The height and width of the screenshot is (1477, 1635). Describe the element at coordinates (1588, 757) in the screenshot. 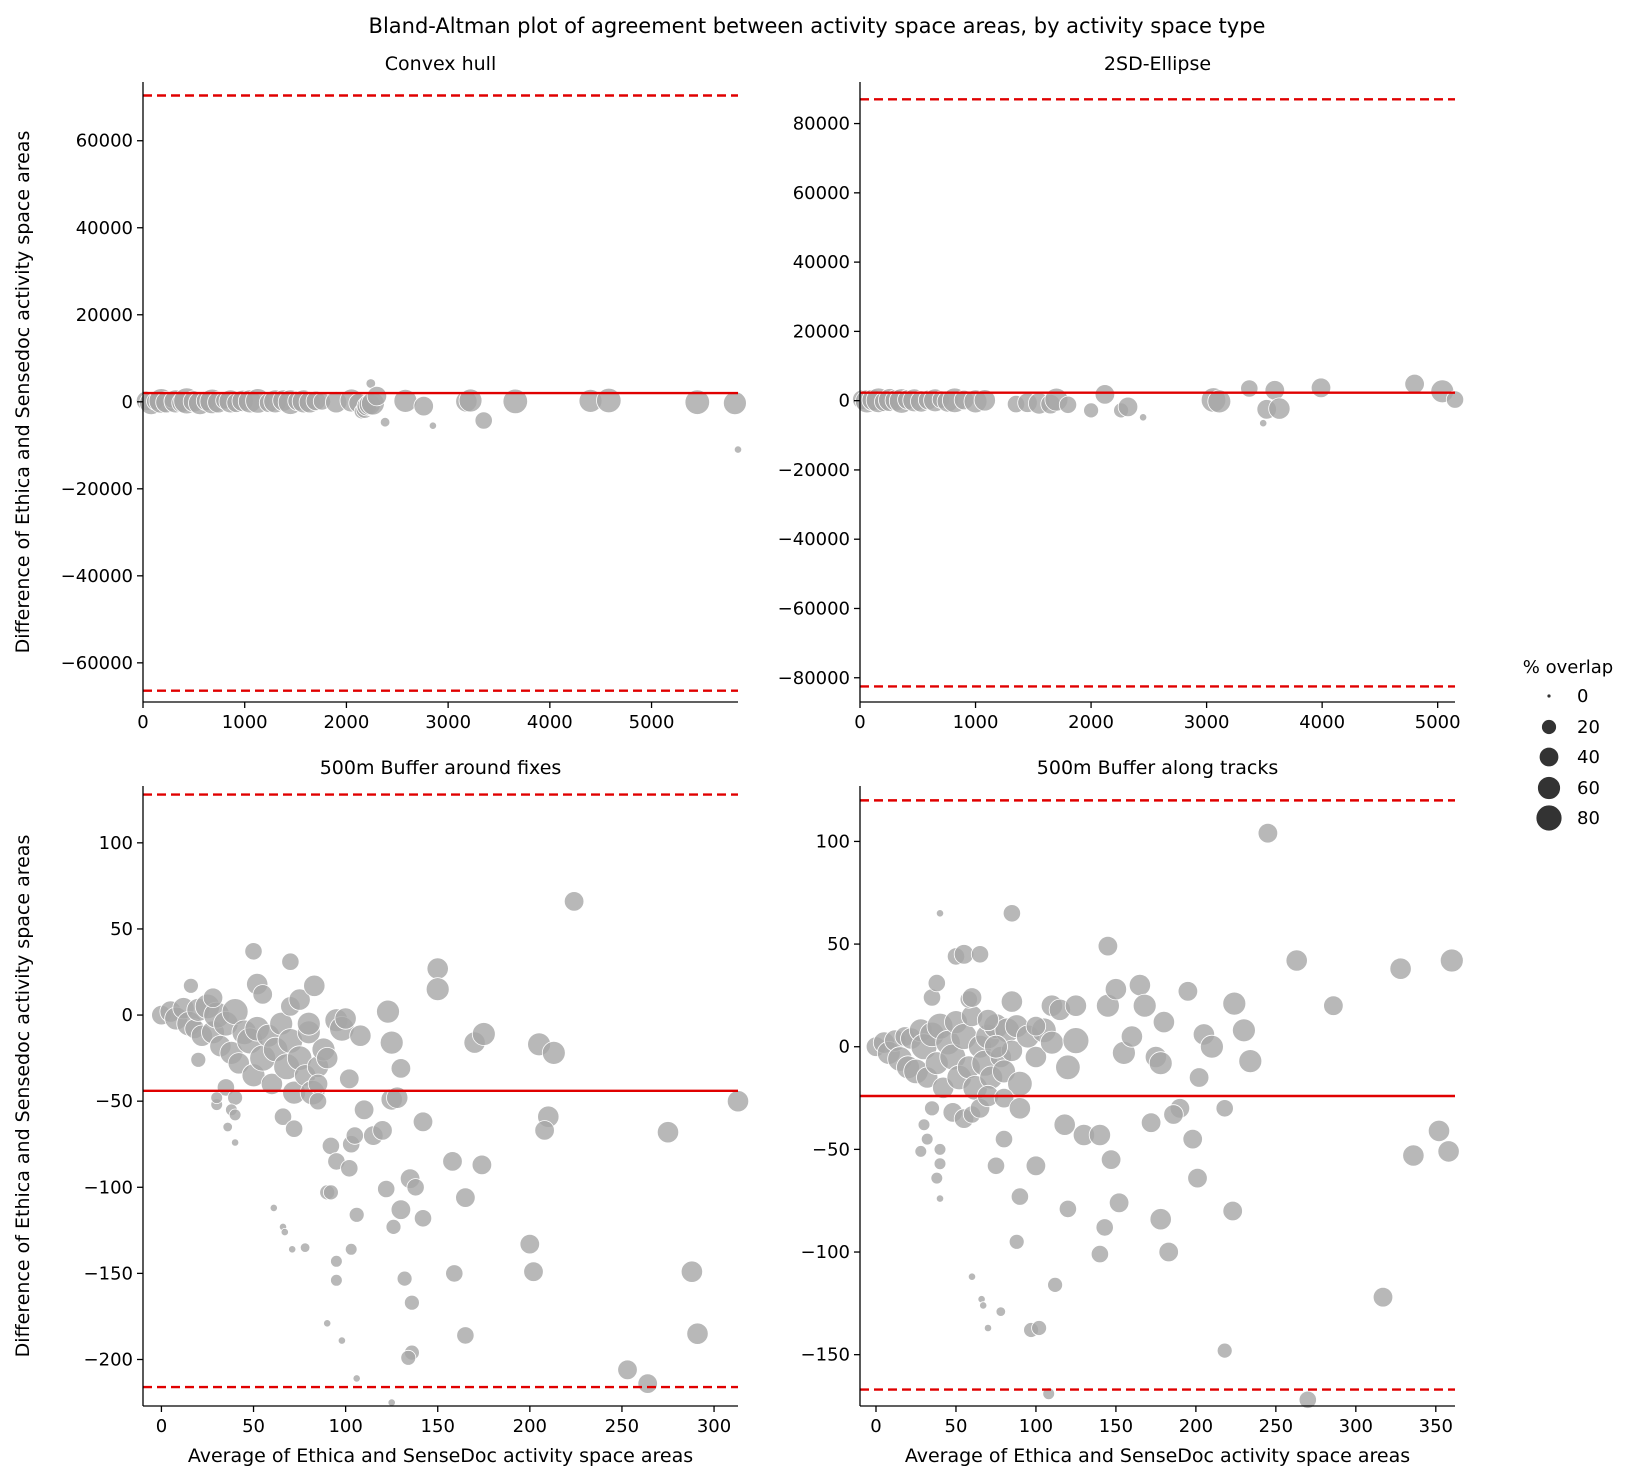

I see `legend-label: 40` at that location.